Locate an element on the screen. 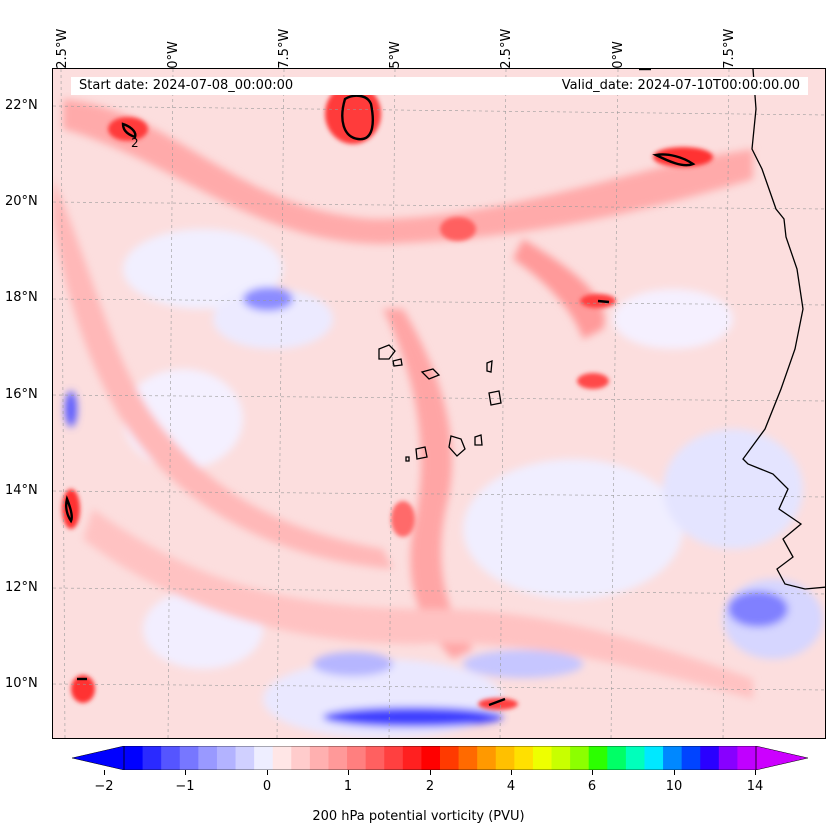 This screenshot has width=837, height=836. colorbar-extend-low is located at coordinates (98, 758).